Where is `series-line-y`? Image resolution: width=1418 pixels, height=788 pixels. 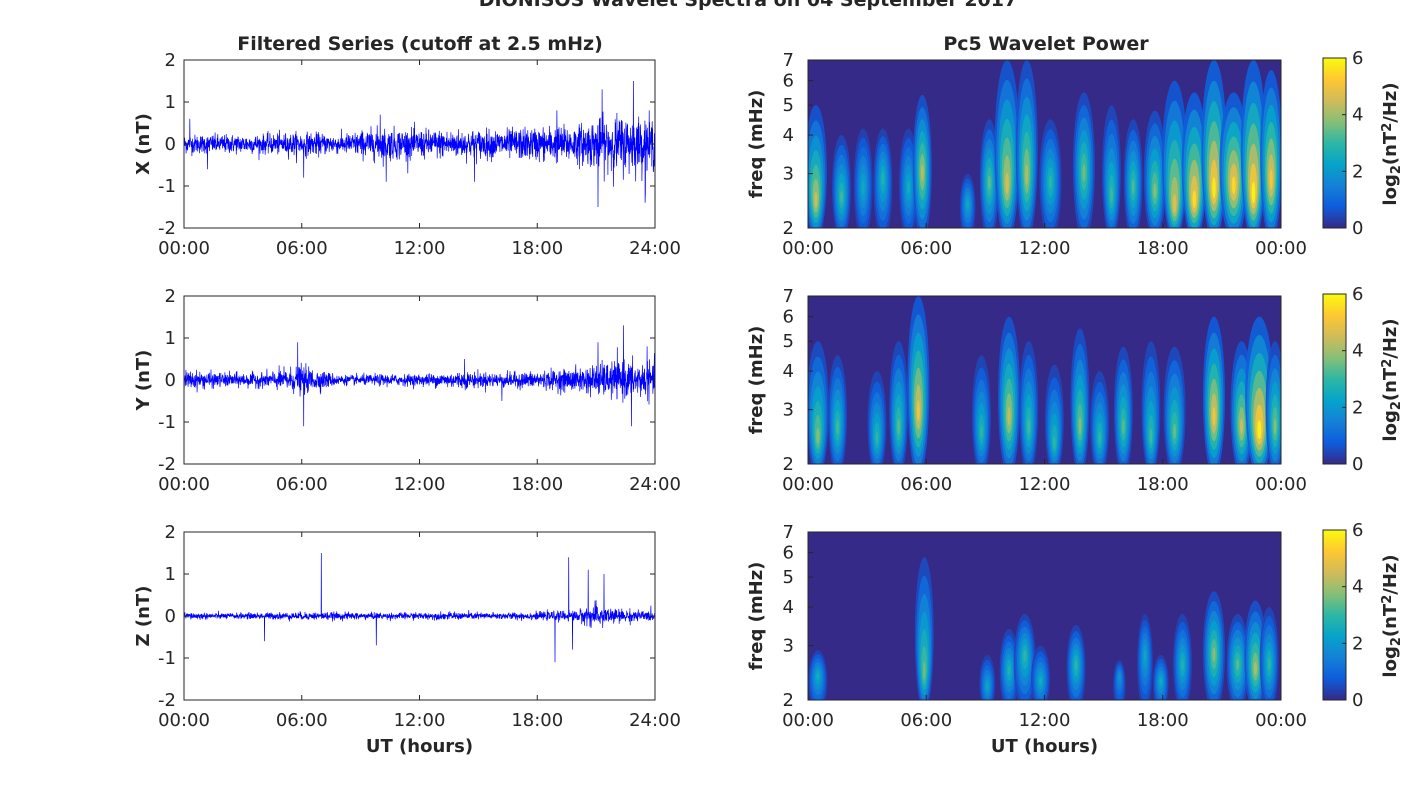
series-line-y is located at coordinates (419, 376).